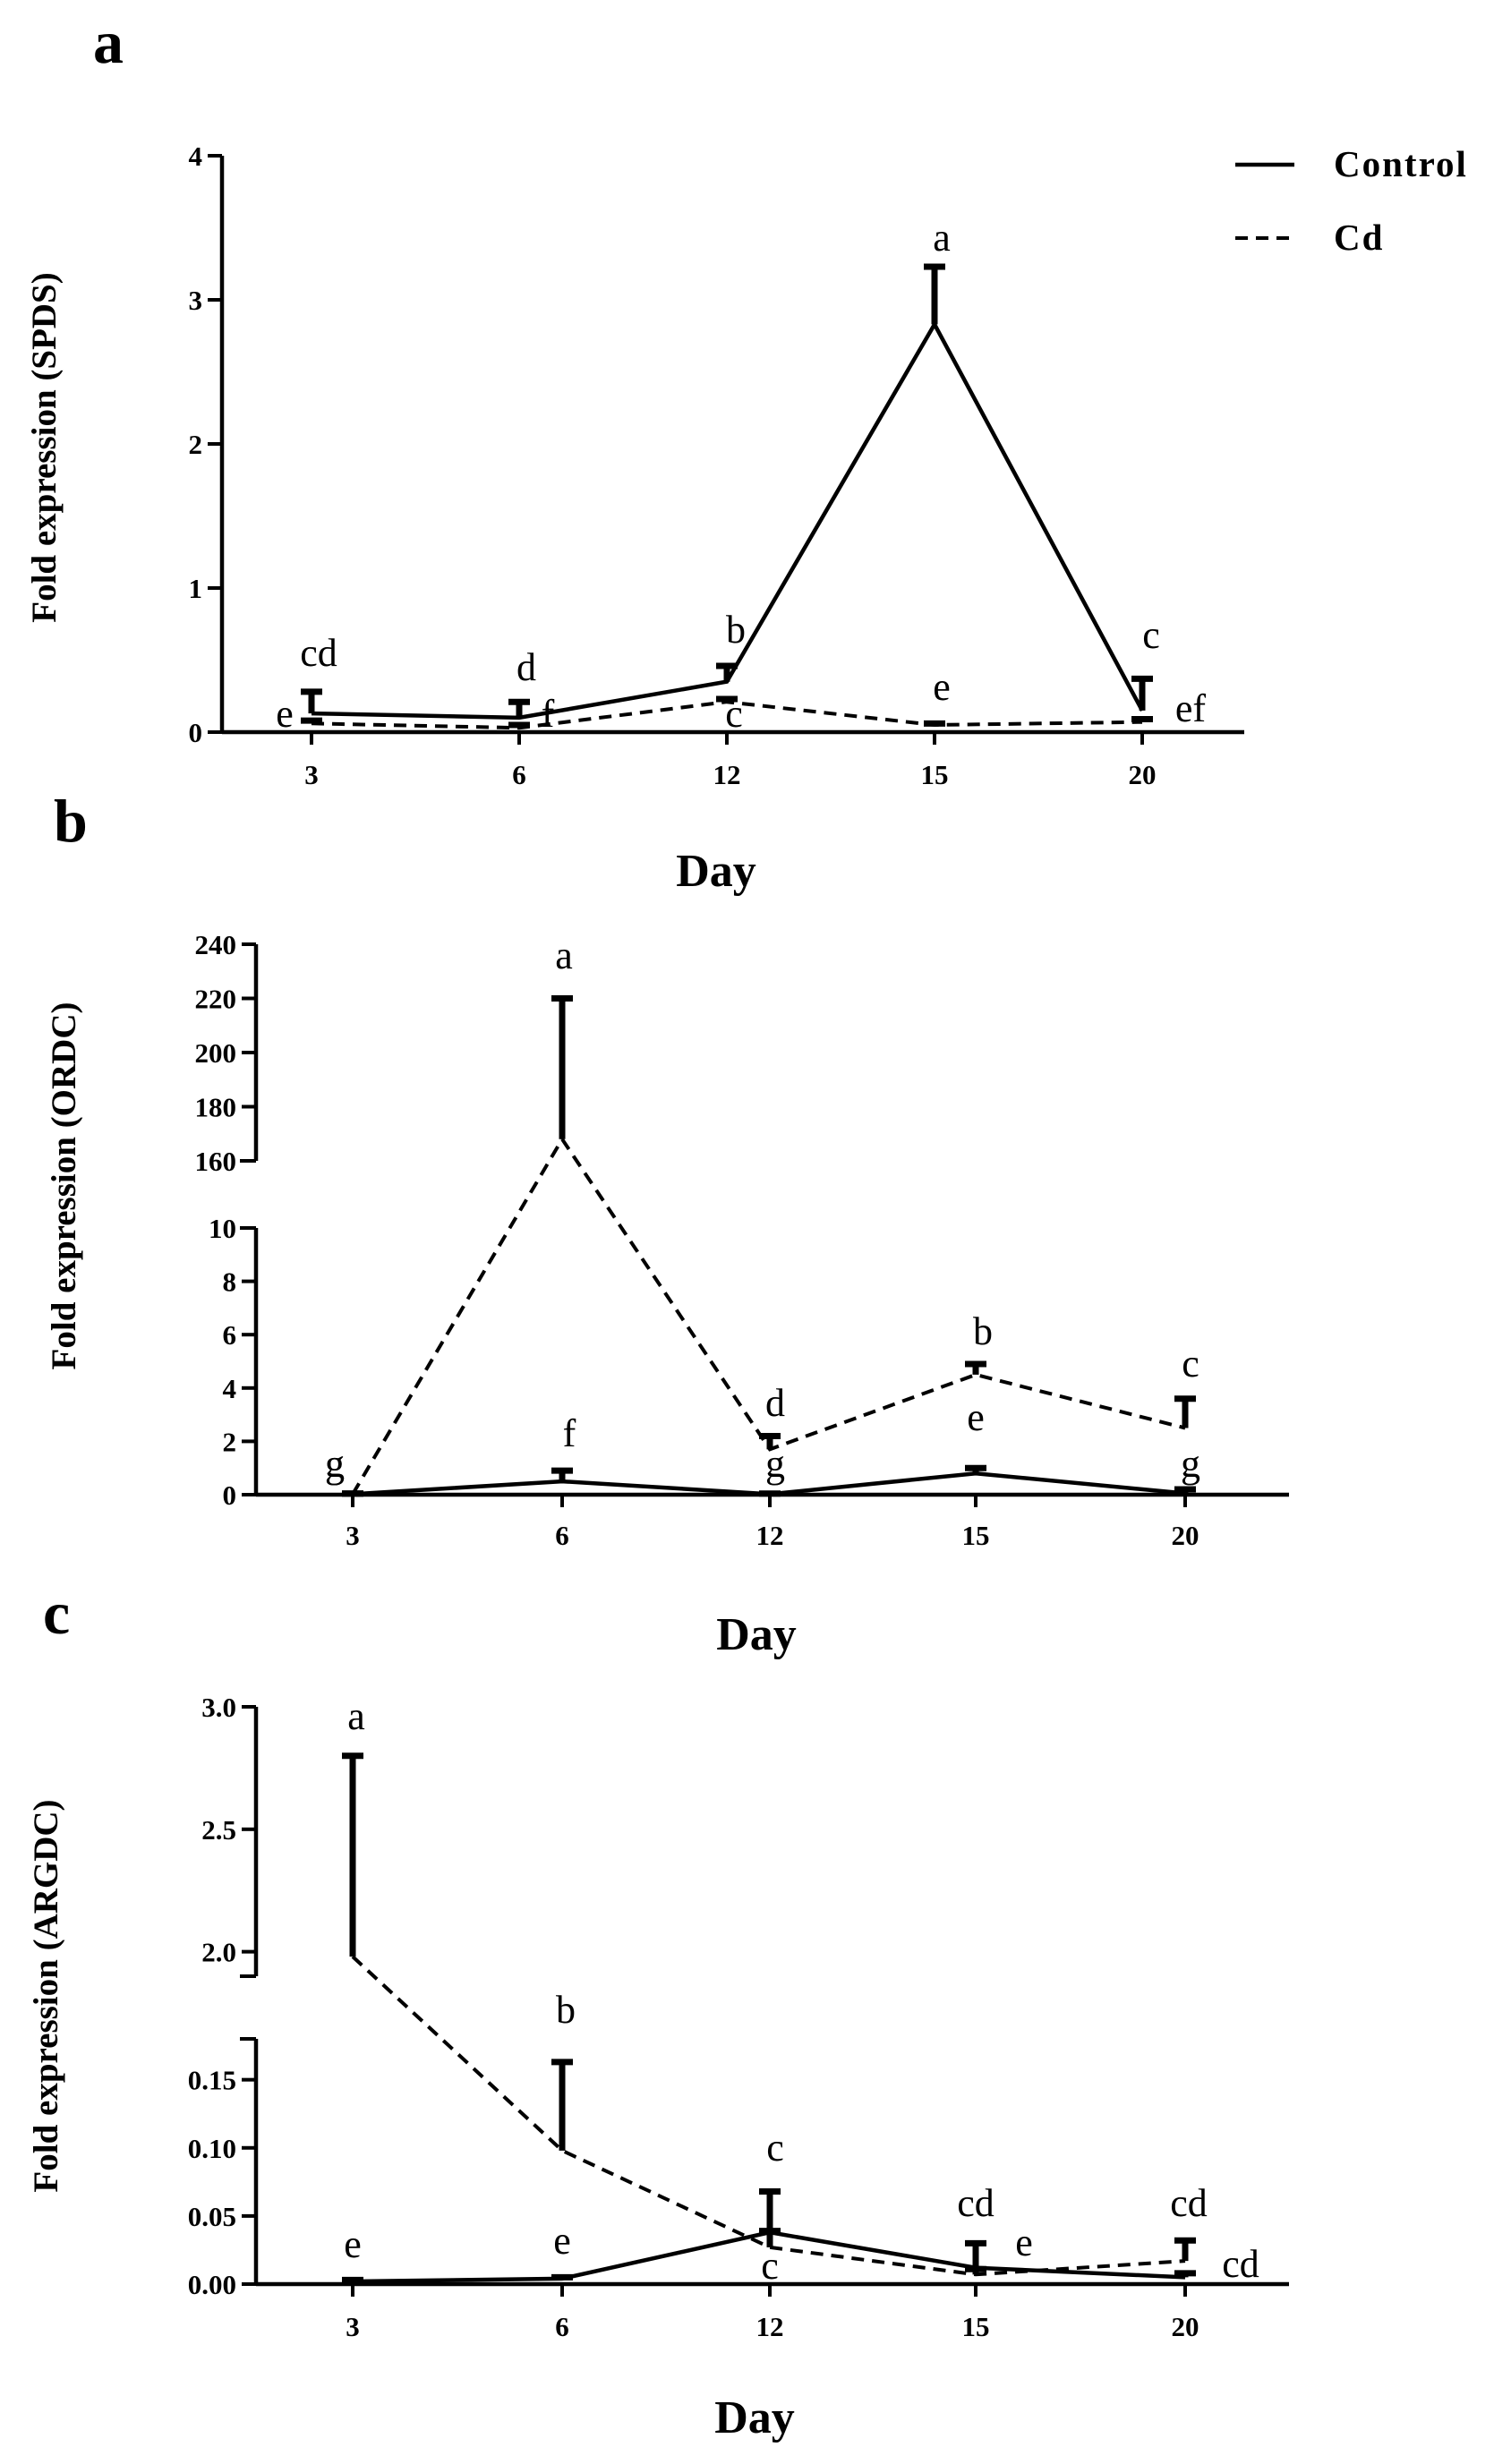  Describe the element at coordinates (216, 1161) in the screenshot. I see `panel-b-ytick-label: 160` at that location.